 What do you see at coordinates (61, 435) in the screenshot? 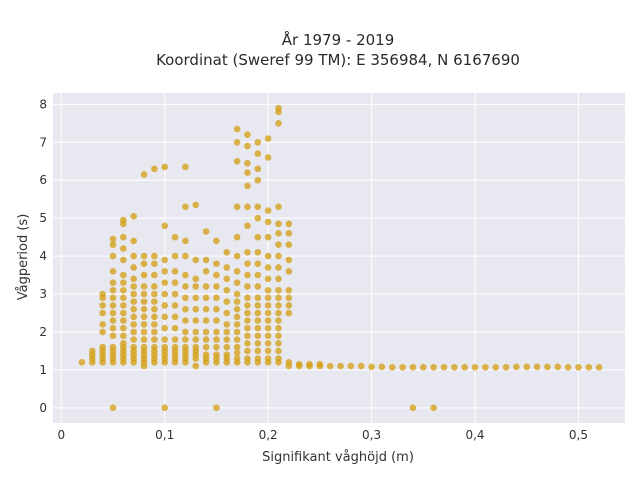
I see `x-tick-label: 0` at bounding box center [61, 435].